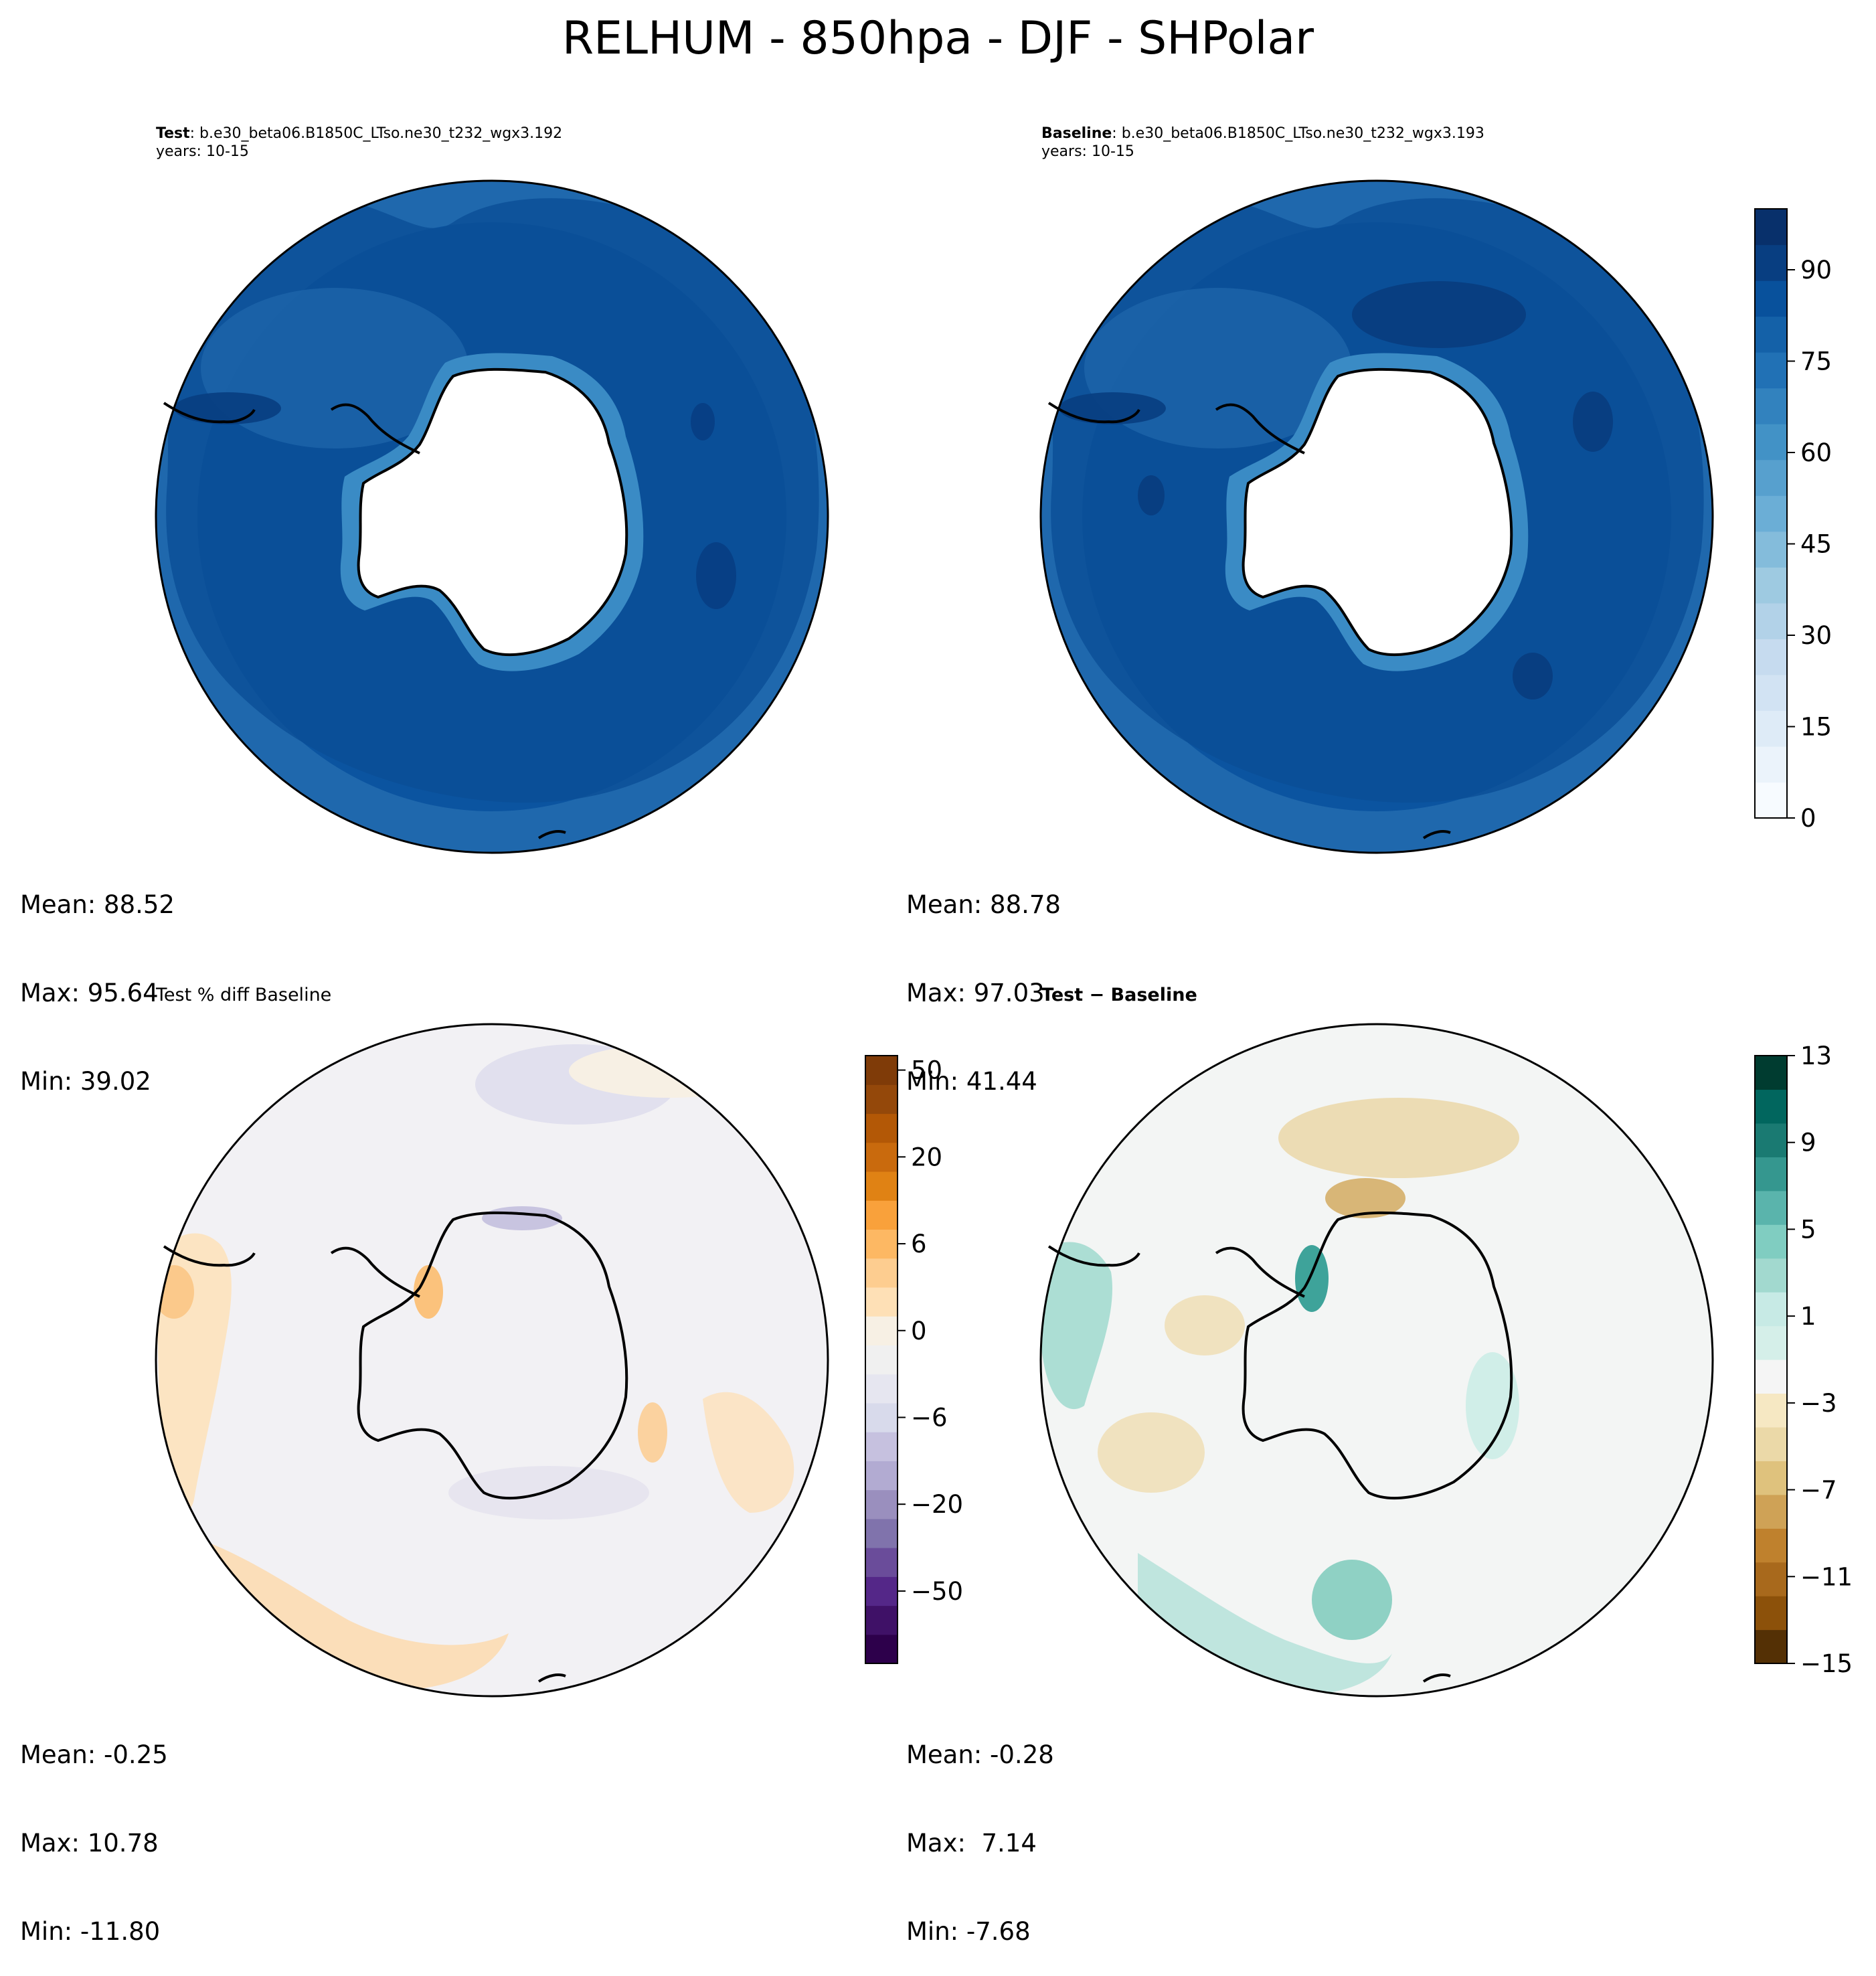  Describe the element at coordinates (1803, 1360) in the screenshot. I see `diff-colorbar: −15 −11 −7 −3 1 5 9 13` at that location.